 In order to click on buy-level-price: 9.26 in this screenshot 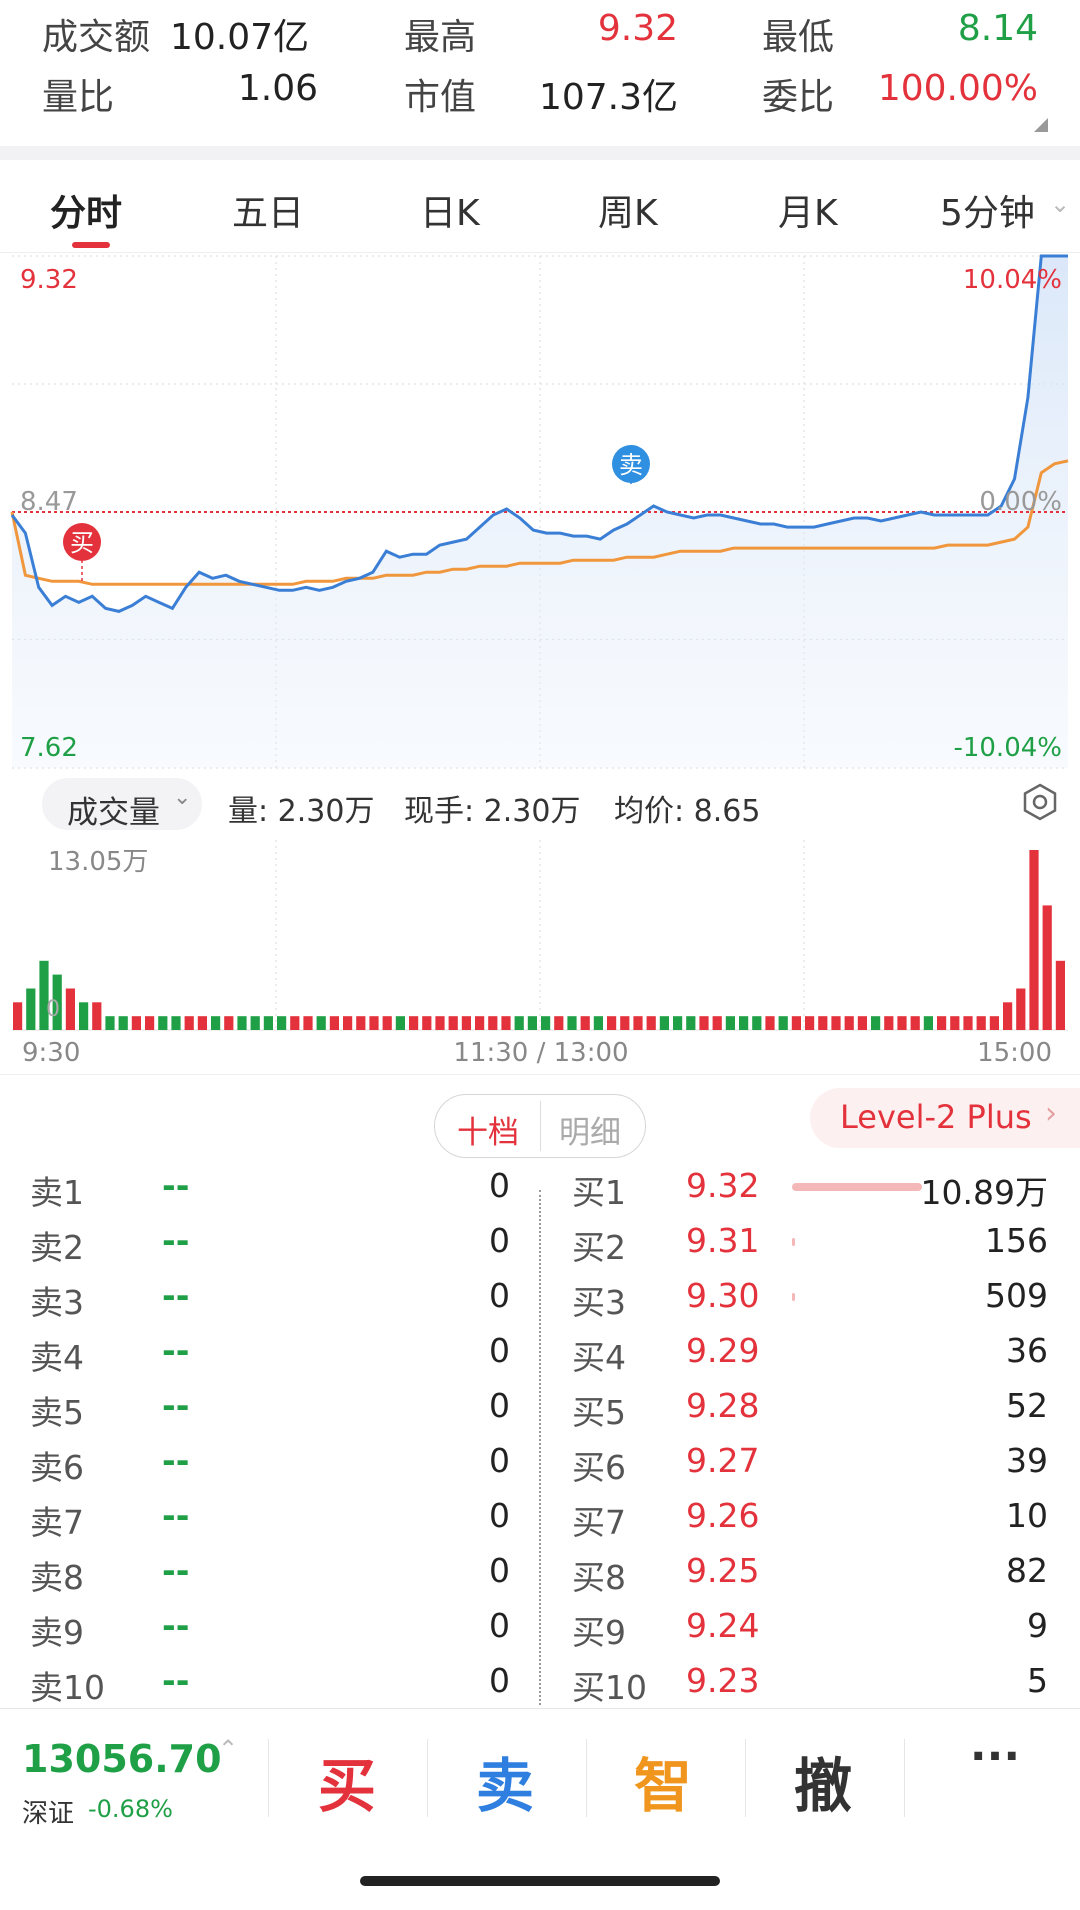, I will do `click(723, 1515)`.